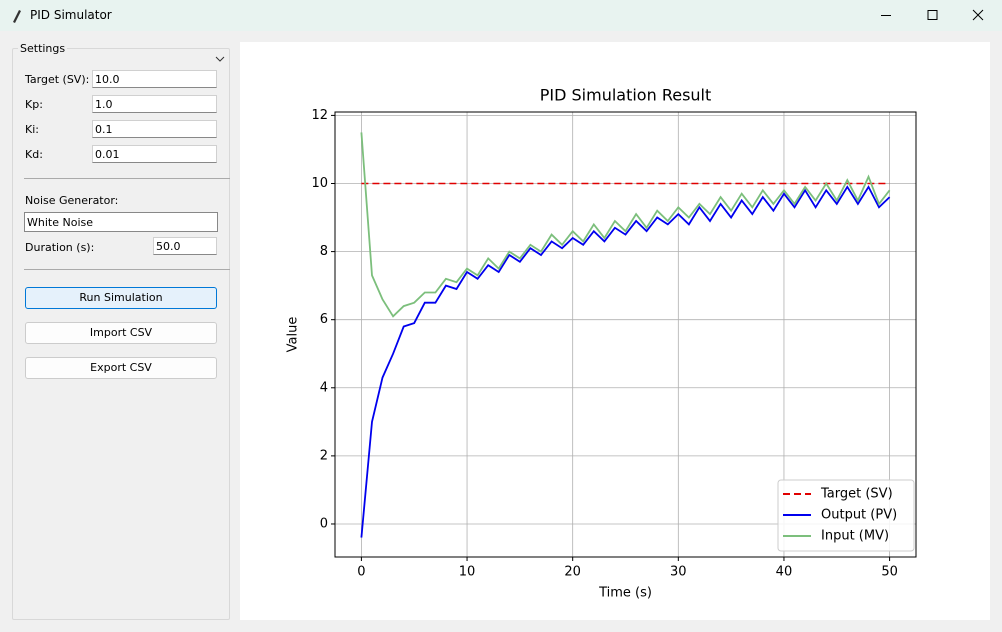  I want to click on y-tick-label: 10, so click(319, 183).